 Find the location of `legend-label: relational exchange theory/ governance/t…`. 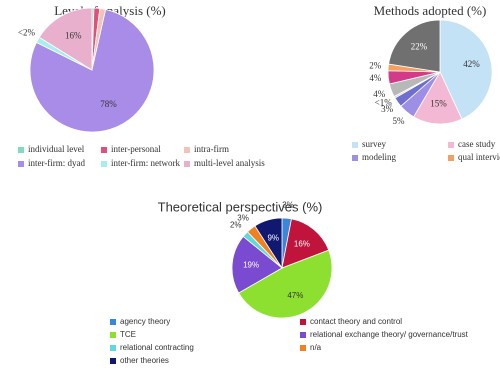

legend-label: relational exchange theory/ governance/t… is located at coordinates (389, 334).